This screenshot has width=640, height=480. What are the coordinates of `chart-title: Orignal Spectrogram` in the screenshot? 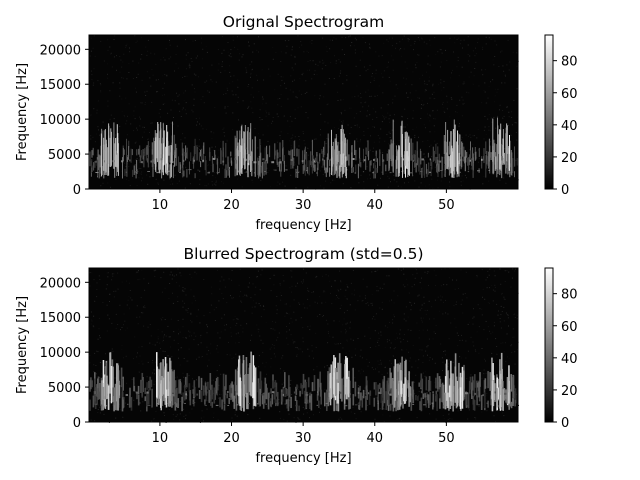 It's located at (303, 22).